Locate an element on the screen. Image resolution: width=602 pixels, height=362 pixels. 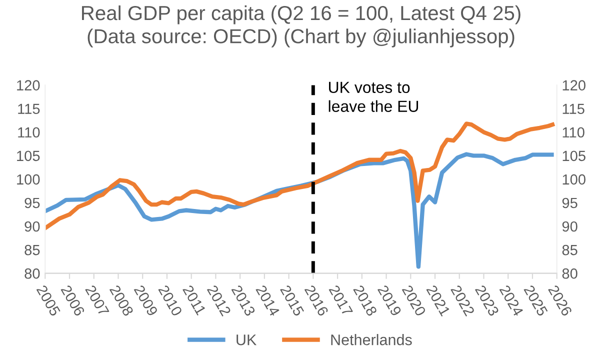
y2-tick-label: 80 is located at coordinates (570, 273).